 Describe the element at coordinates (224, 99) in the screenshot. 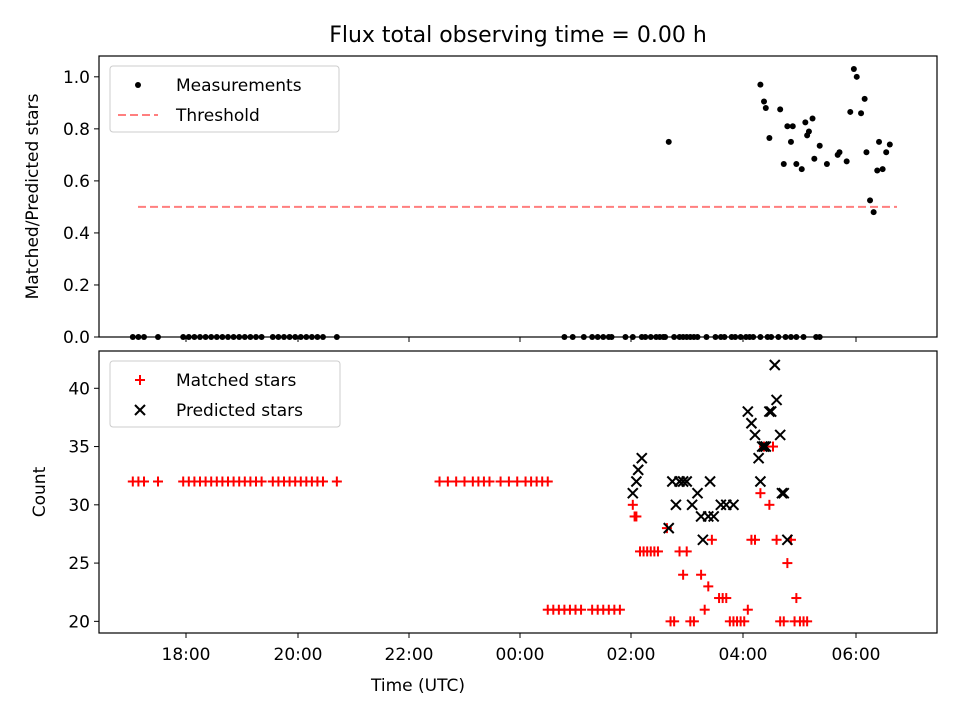

I see `legend: Measurements Threshold` at that location.